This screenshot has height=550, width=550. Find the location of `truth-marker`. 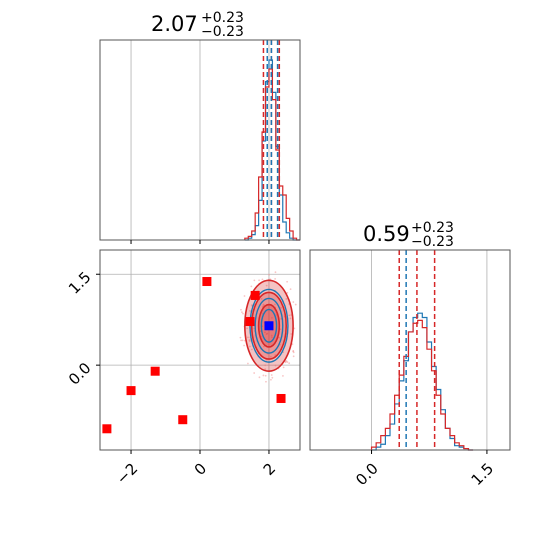

truth-marker is located at coordinates (269, 326).